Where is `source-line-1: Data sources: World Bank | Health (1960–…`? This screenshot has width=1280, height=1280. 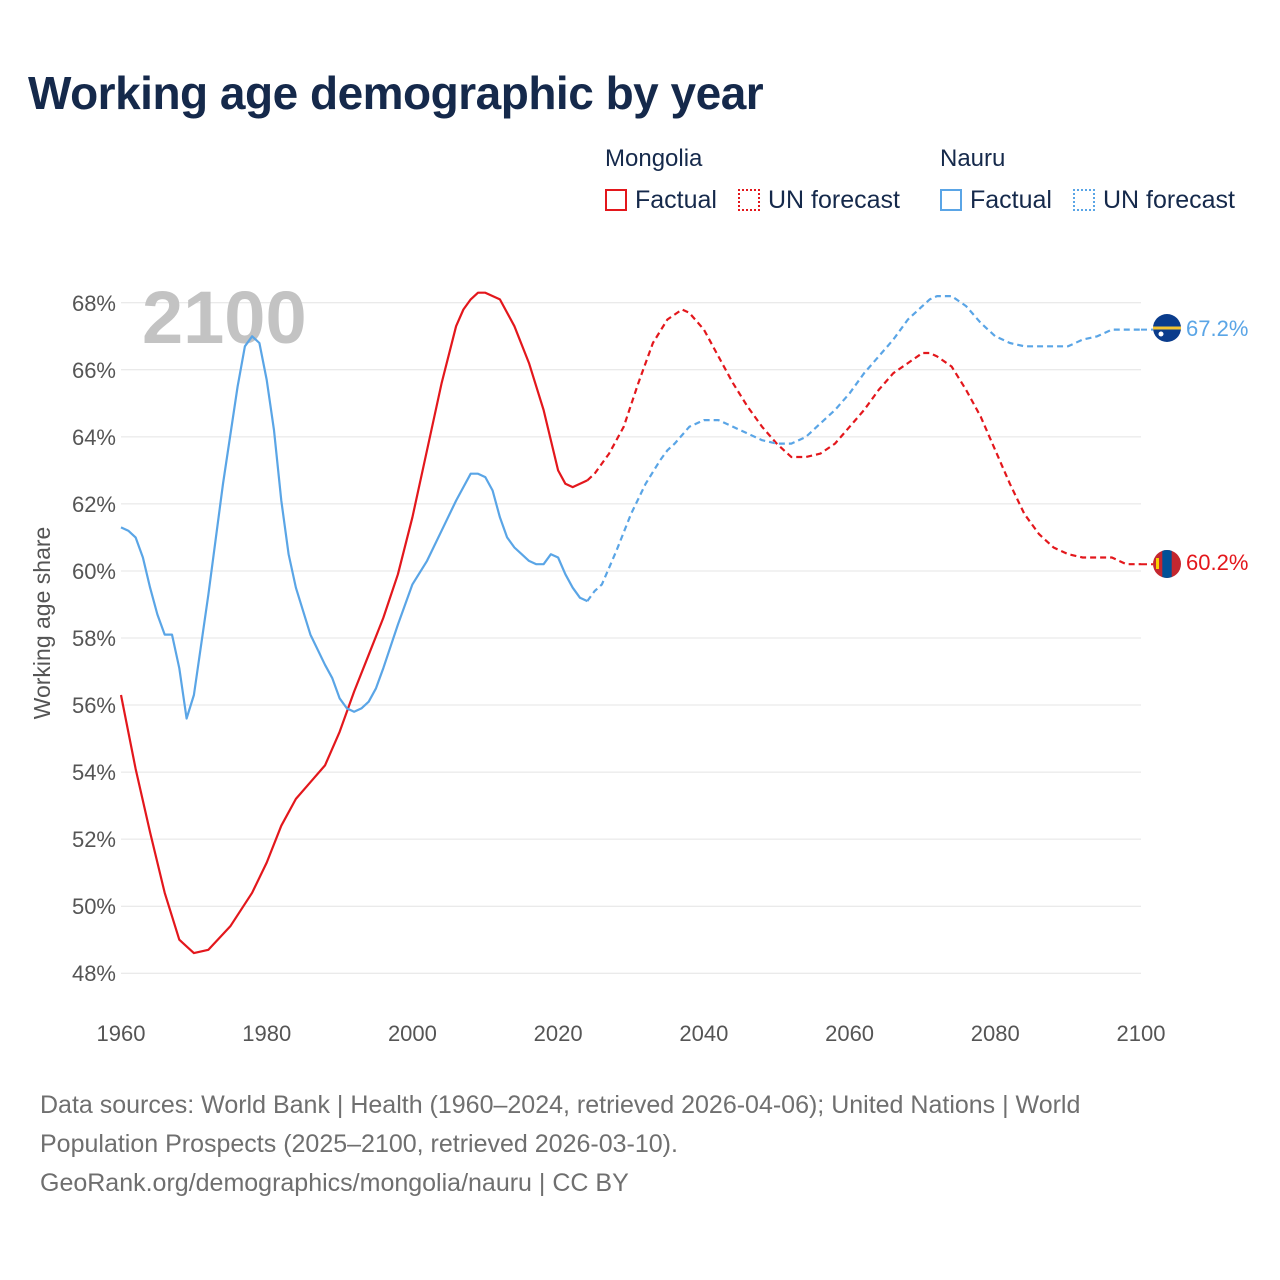
source-line-1: Data sources: World Bank | Health (1960–… is located at coordinates (560, 1105).